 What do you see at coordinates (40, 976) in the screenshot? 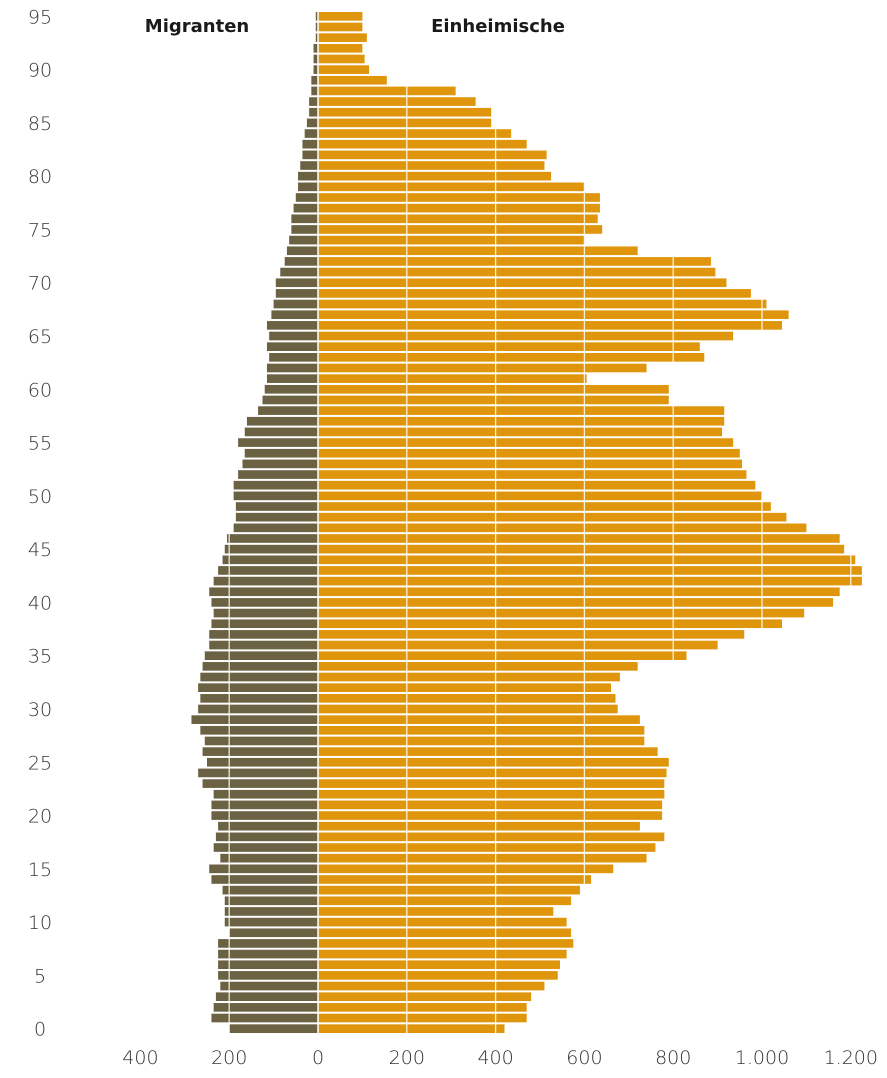
I see `y-tick-5: 5` at bounding box center [40, 976].